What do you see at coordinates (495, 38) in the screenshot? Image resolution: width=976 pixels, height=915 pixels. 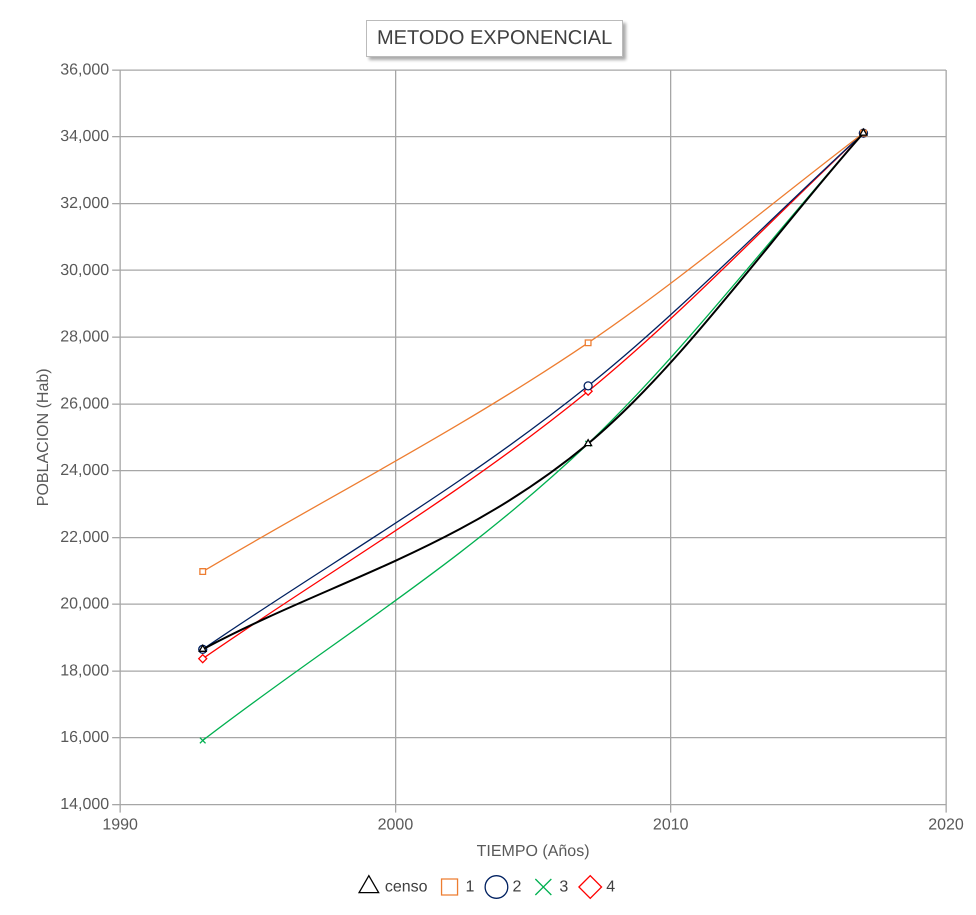 I see `chart-title: METODO EXPONENCIAL` at bounding box center [495, 38].